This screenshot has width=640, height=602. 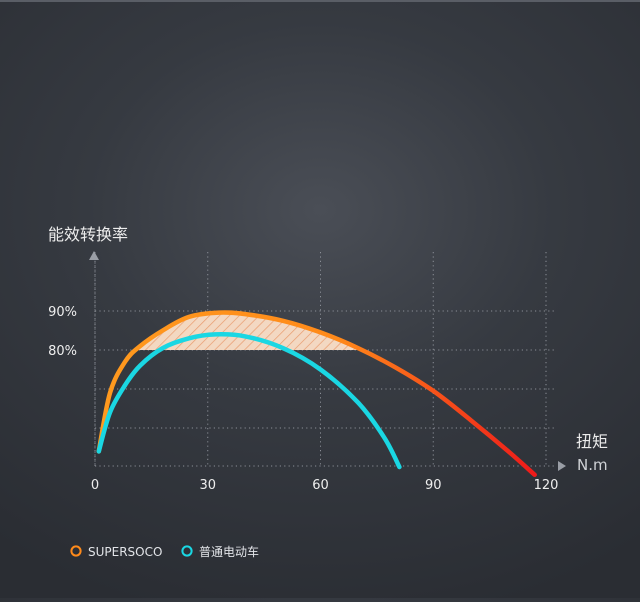 What do you see at coordinates (592, 441) in the screenshot?
I see `x-axis-title: 扭矩` at bounding box center [592, 441].